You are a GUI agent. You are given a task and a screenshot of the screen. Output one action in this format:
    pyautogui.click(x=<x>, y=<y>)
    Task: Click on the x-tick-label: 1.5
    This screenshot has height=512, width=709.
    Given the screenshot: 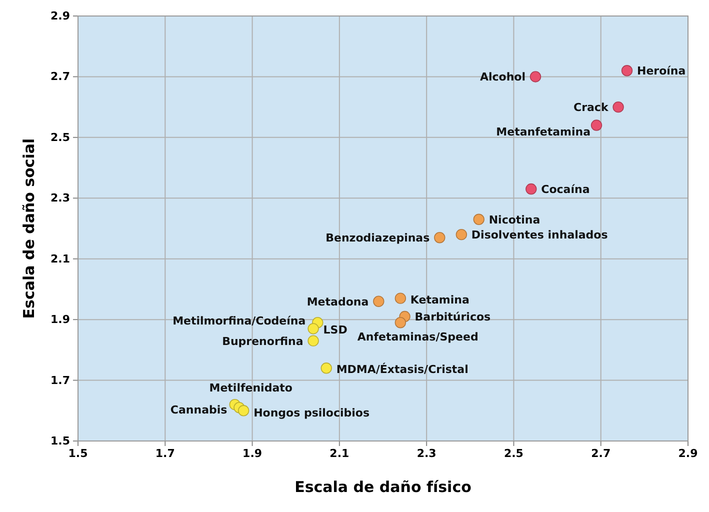 What is the action you would take?
    pyautogui.click(x=78, y=453)
    